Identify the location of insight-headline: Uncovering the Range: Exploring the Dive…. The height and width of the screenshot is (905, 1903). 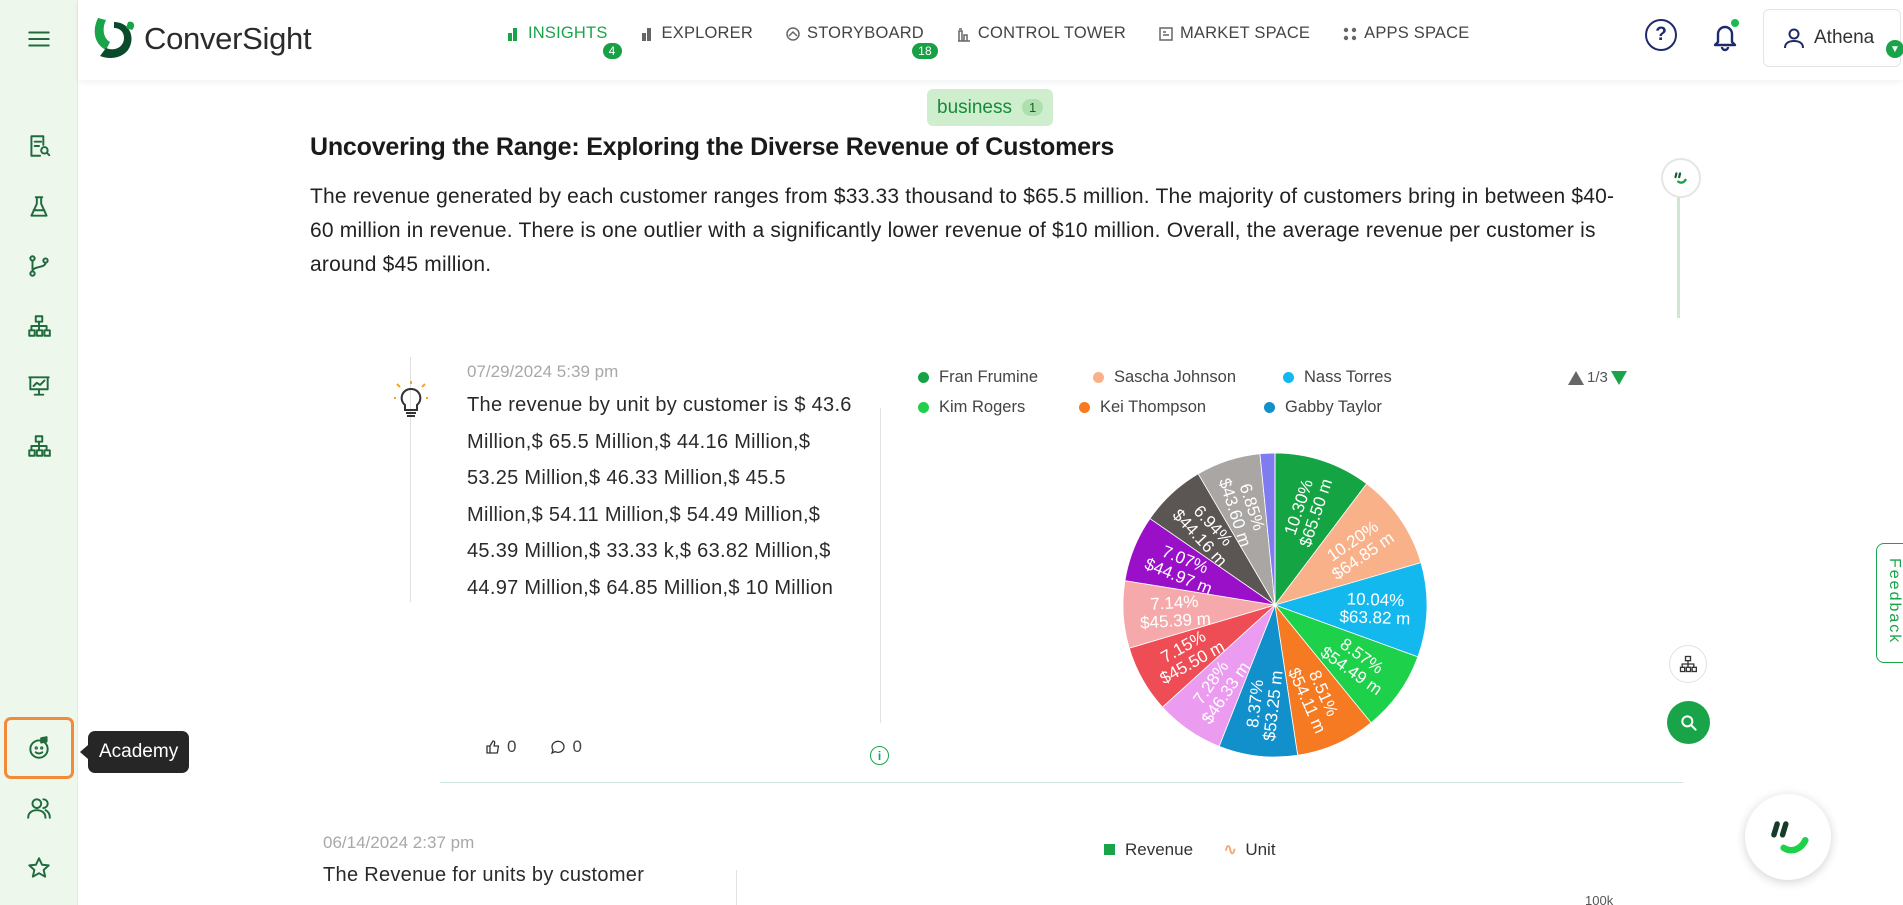
(712, 147).